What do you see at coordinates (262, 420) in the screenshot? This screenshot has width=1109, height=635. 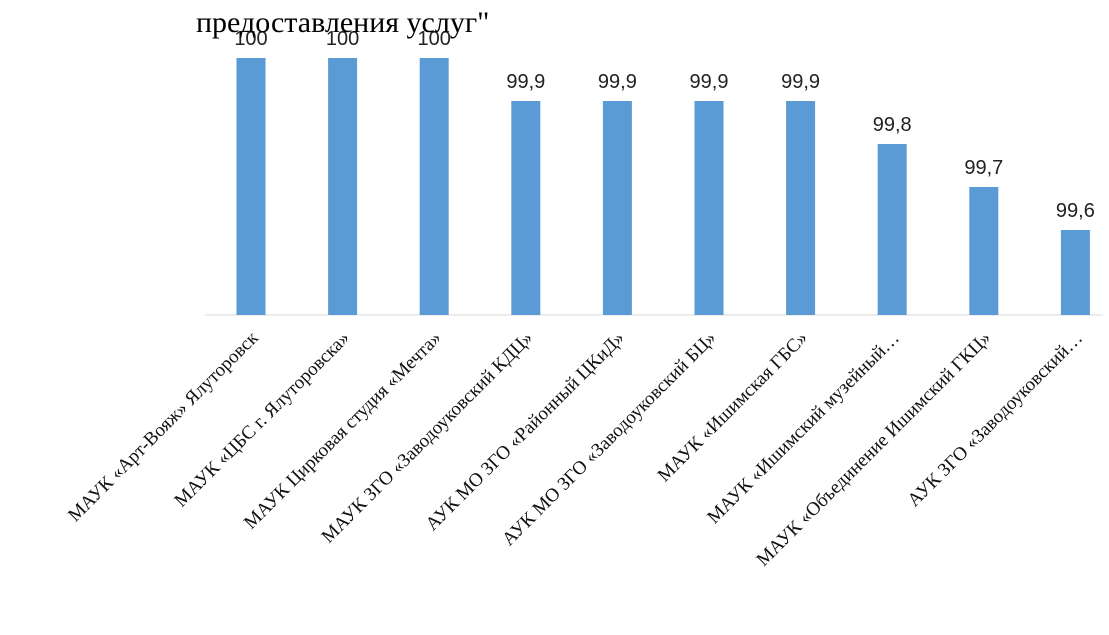 I see `category-label-2: МАУК «ЦБС г. Ялуторовска»` at bounding box center [262, 420].